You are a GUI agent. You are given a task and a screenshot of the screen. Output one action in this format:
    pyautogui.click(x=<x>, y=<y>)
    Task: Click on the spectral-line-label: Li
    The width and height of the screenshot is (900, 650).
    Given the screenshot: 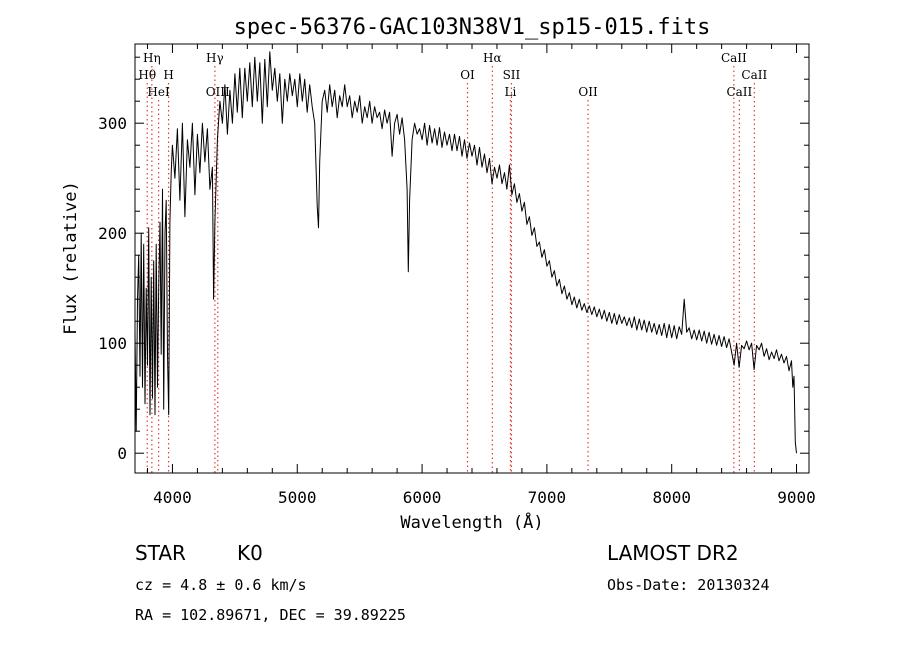 What is the action you would take?
    pyautogui.click(x=511, y=92)
    